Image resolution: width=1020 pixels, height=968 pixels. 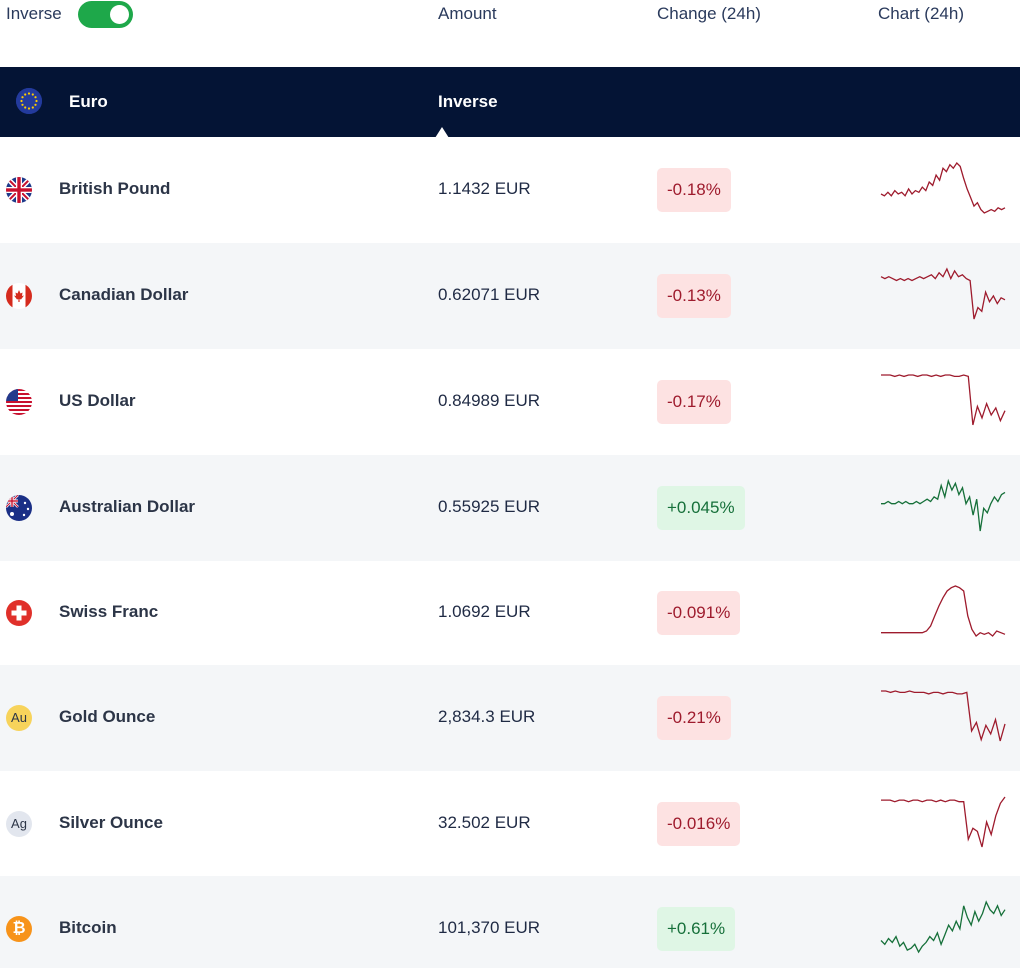 I want to click on bitcoin-icon: ₿, so click(x=19, y=929).